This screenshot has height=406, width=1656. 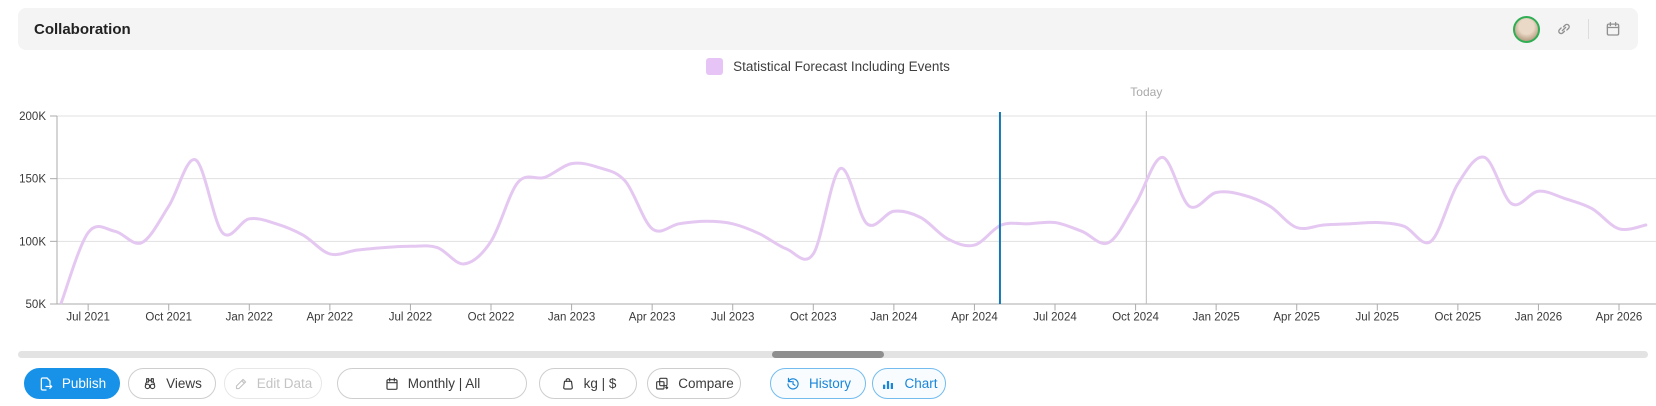 I want to click on header-actions, so click(x=1567, y=29).